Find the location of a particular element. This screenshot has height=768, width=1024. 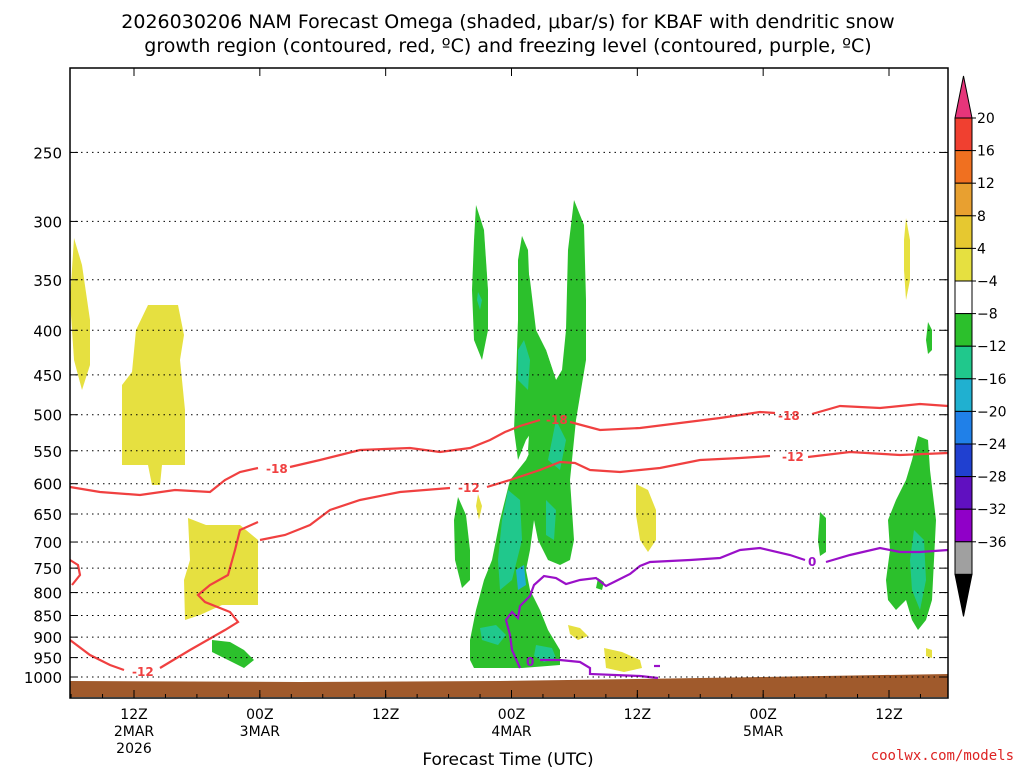

y-tick-label: 950 is located at coordinates (47, 659).